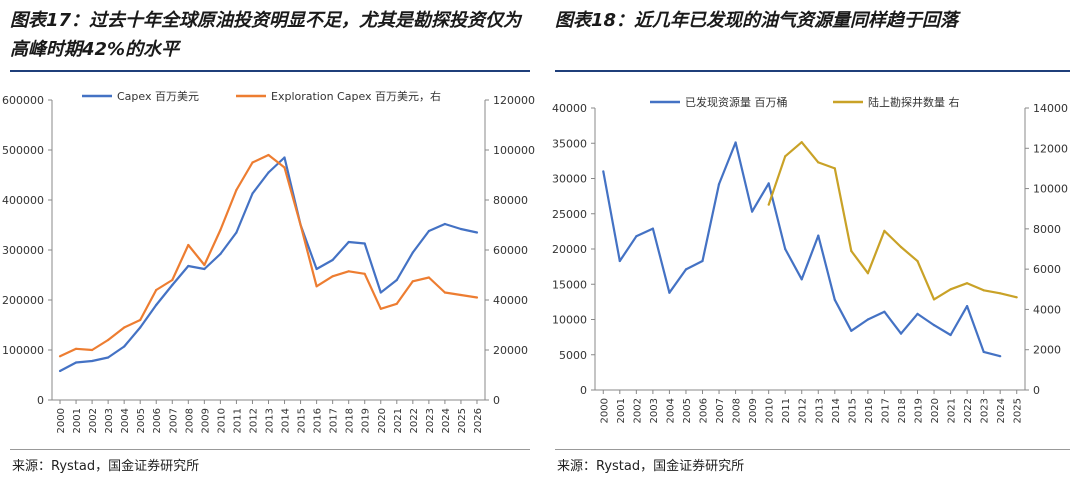 This screenshot has height=478, width=1080. Describe the element at coordinates (569, 143) in the screenshot. I see `left-tick-label: 35000` at that location.